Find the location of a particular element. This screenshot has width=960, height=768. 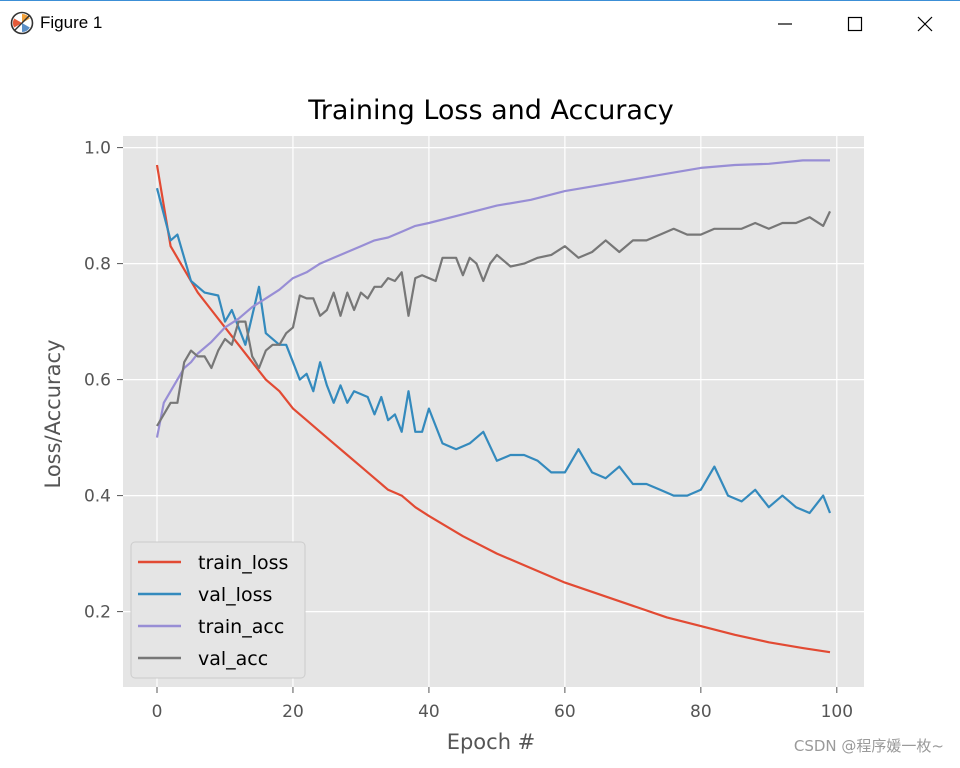

x-tick-label: 0 is located at coordinates (157, 712).